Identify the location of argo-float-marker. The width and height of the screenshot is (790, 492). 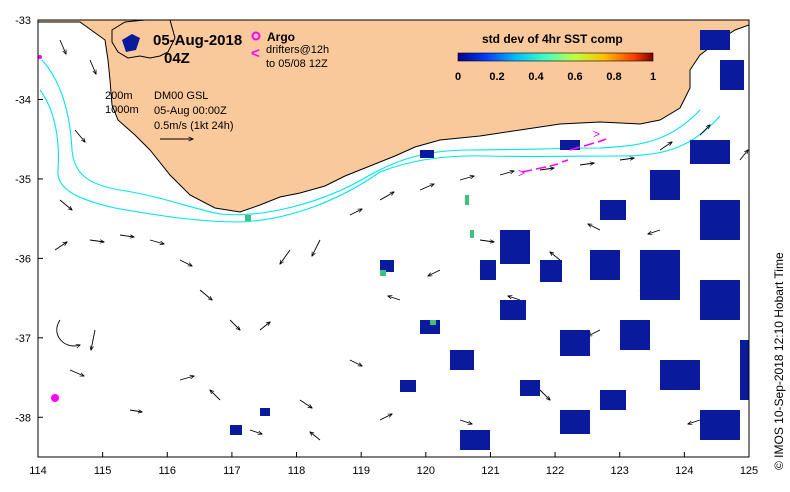
(55, 398).